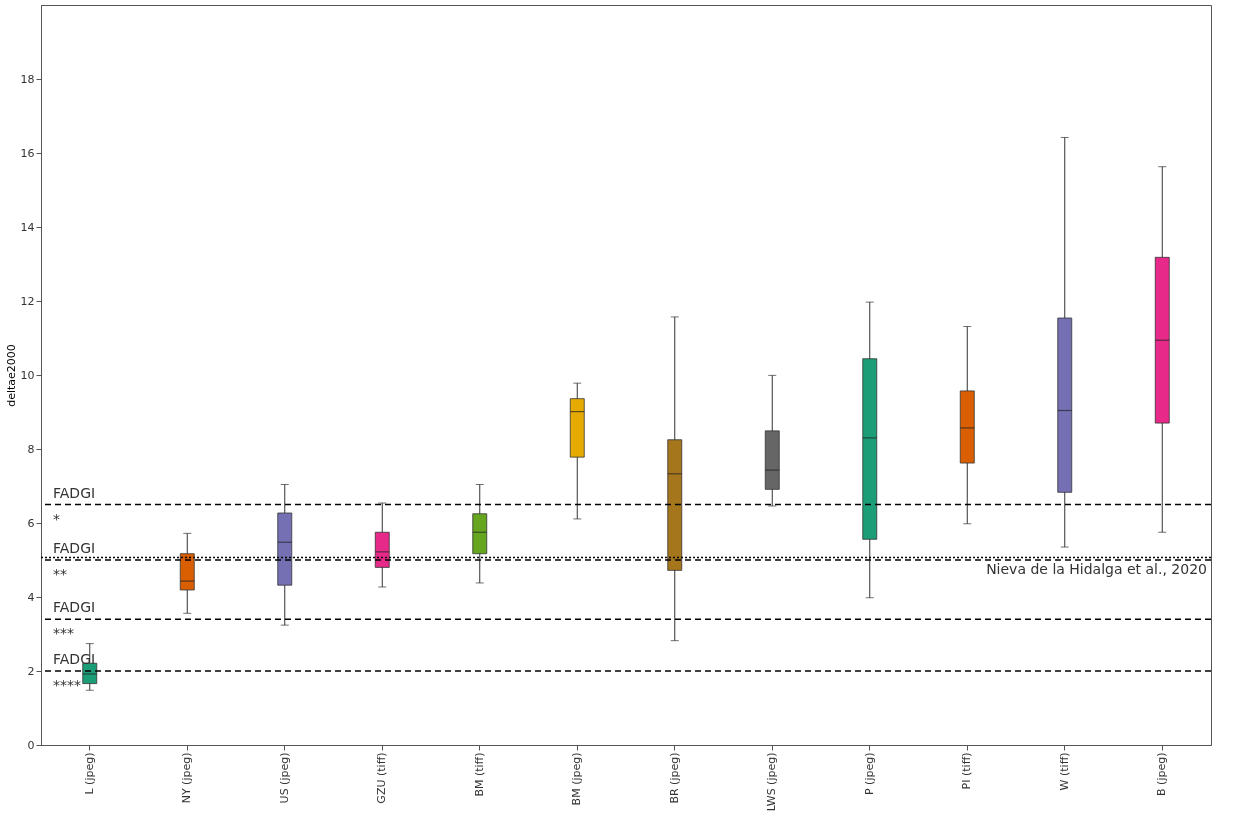 The width and height of the screenshot is (1240, 837). I want to click on ref-line-label: Nieva de la Hidalga et al., 2020, so click(1096, 569).